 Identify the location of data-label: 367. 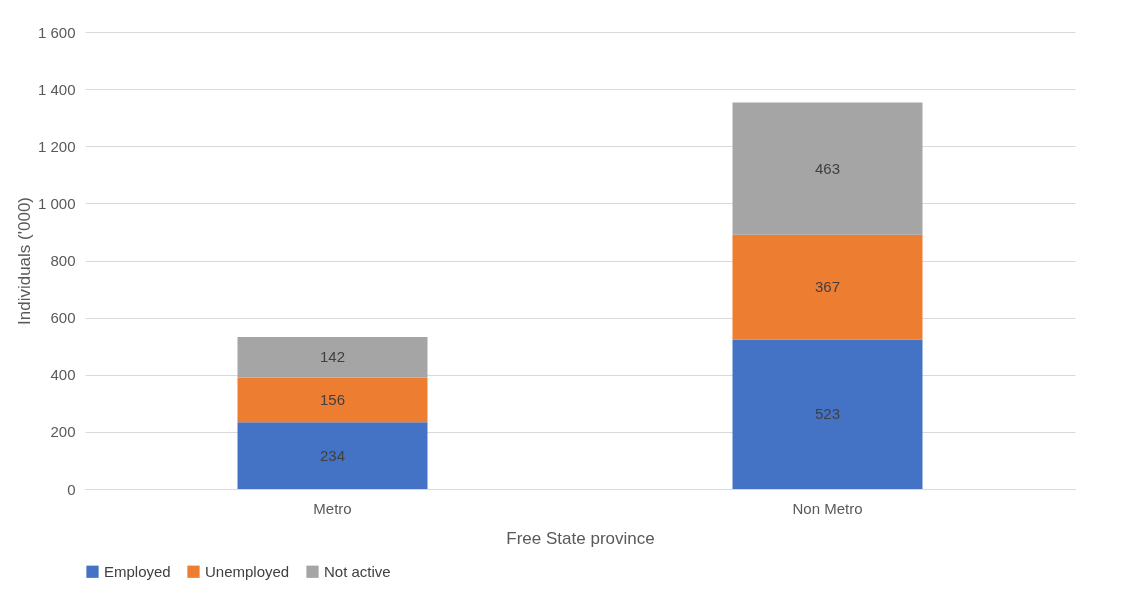
(827, 287).